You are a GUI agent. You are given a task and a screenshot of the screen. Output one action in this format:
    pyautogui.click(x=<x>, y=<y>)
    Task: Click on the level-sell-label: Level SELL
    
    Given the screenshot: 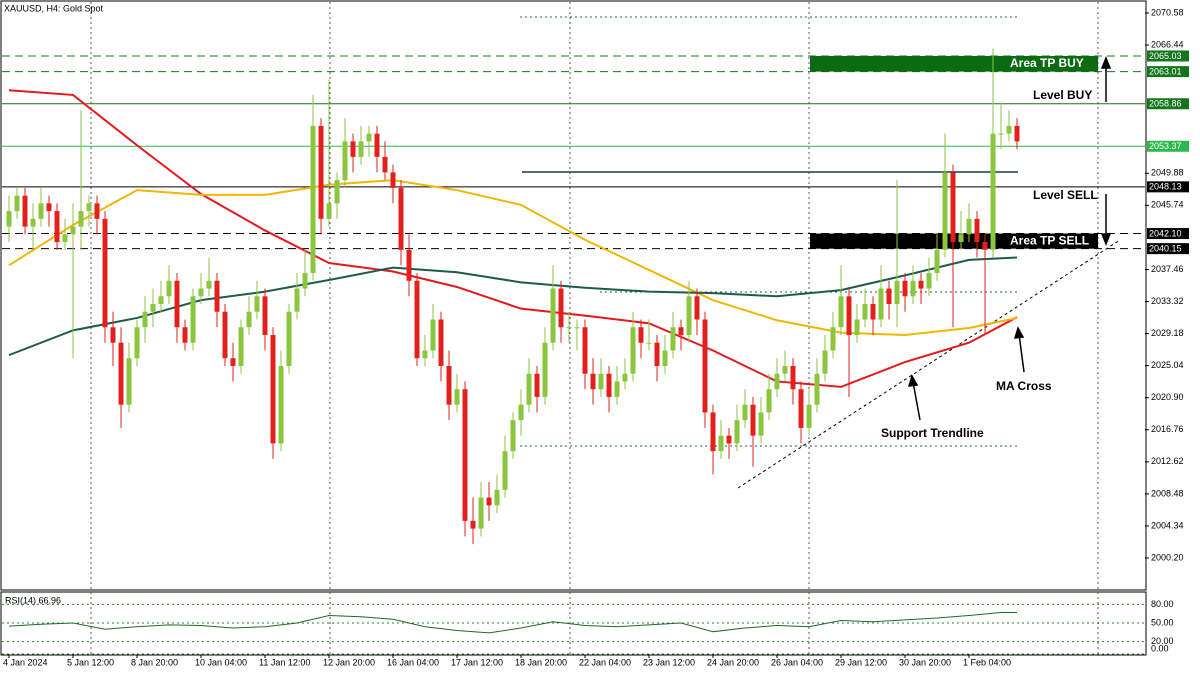 What is the action you would take?
    pyautogui.click(x=1065, y=195)
    